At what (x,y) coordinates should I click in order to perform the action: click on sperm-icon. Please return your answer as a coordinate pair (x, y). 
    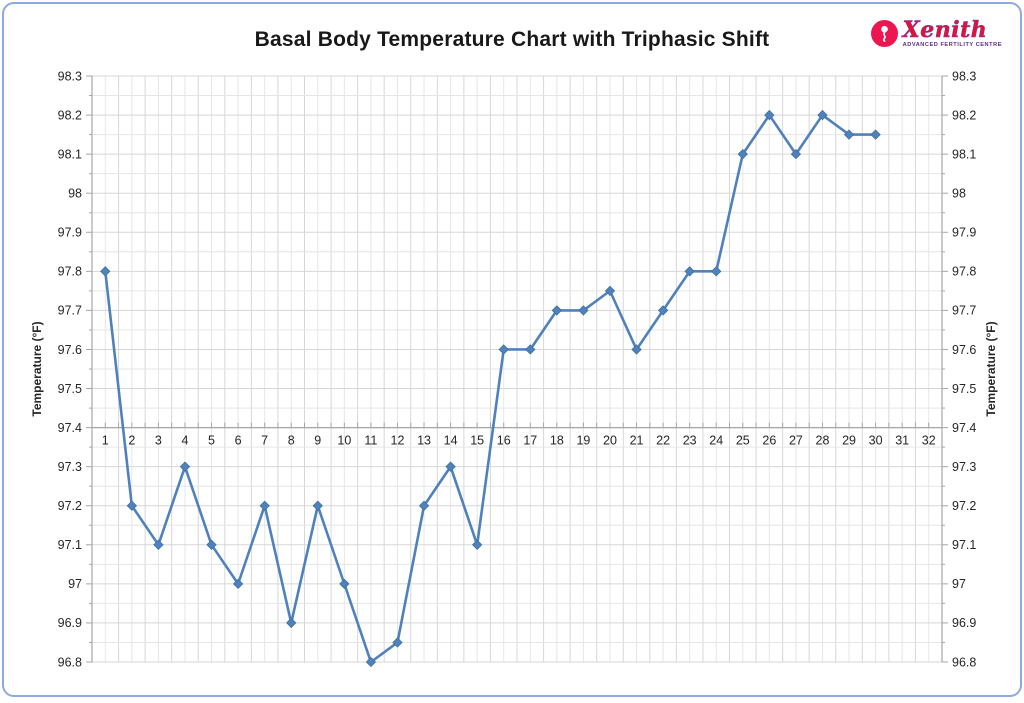
    Looking at the image, I should click on (884, 34).